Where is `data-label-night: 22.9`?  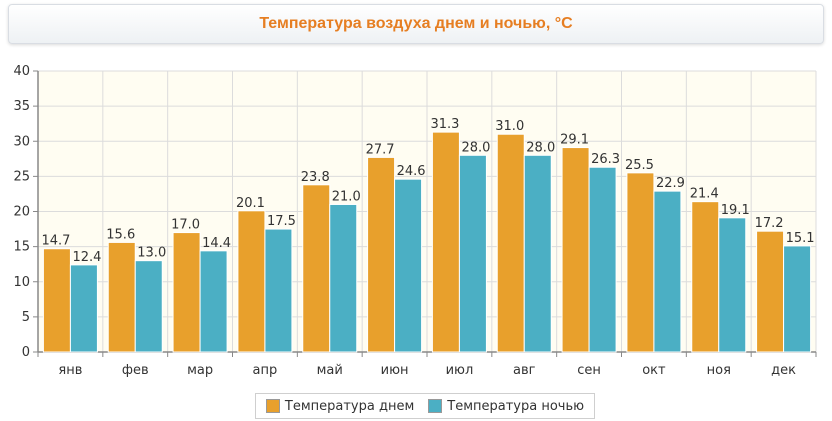 data-label-night: 22.9 is located at coordinates (670, 183).